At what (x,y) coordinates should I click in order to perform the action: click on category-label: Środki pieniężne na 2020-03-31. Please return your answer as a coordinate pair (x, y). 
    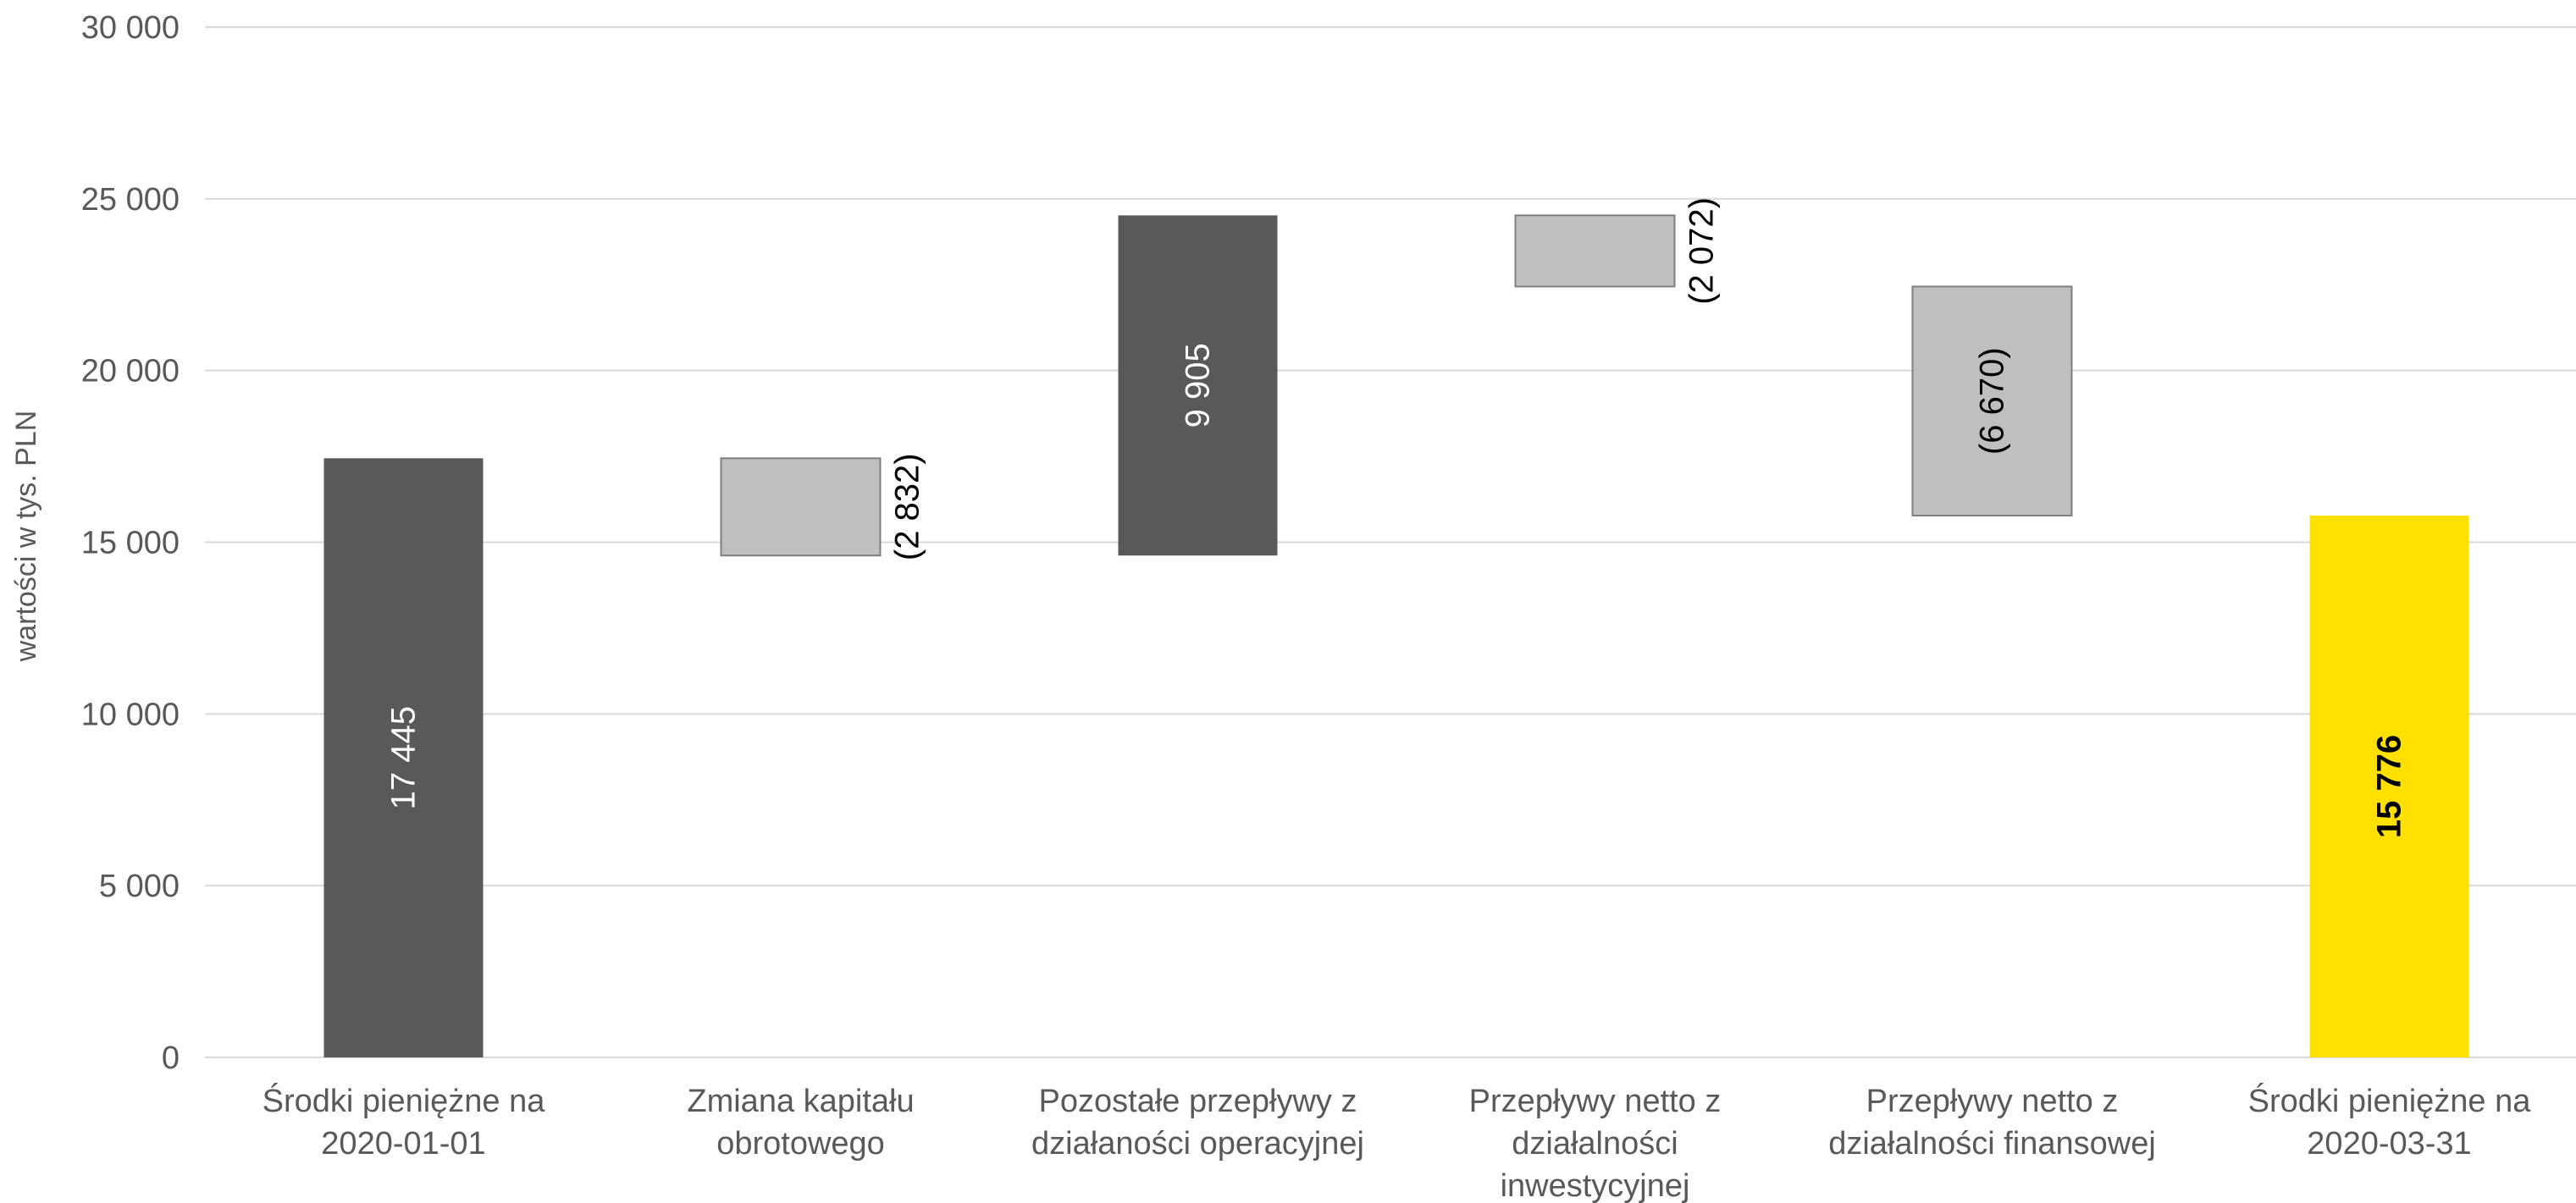
    Looking at the image, I should click on (2390, 1121).